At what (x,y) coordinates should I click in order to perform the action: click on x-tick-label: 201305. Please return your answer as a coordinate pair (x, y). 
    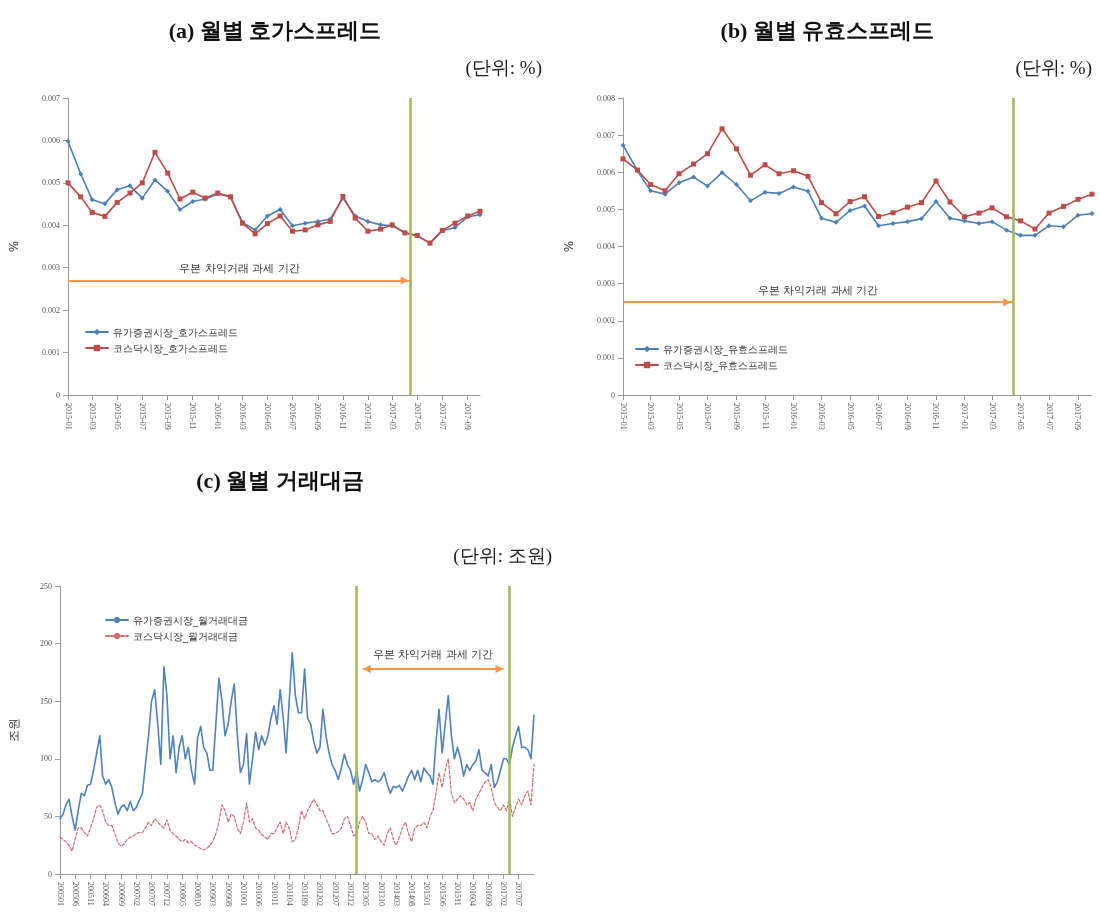
    Looking at the image, I should click on (366, 894).